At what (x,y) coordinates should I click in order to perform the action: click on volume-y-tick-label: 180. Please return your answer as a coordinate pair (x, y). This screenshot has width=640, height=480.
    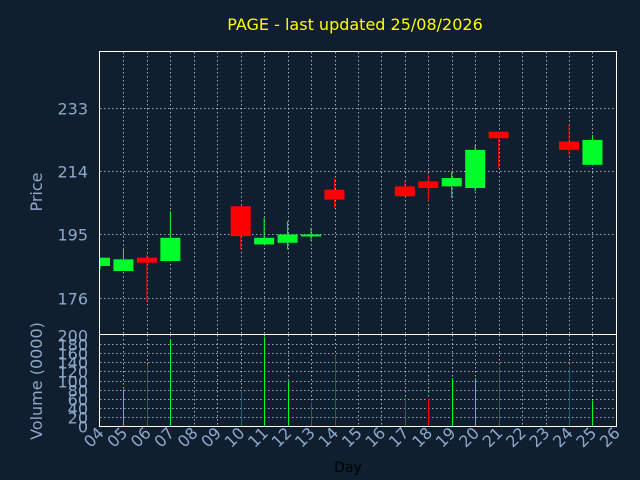
    Looking at the image, I should click on (72, 345).